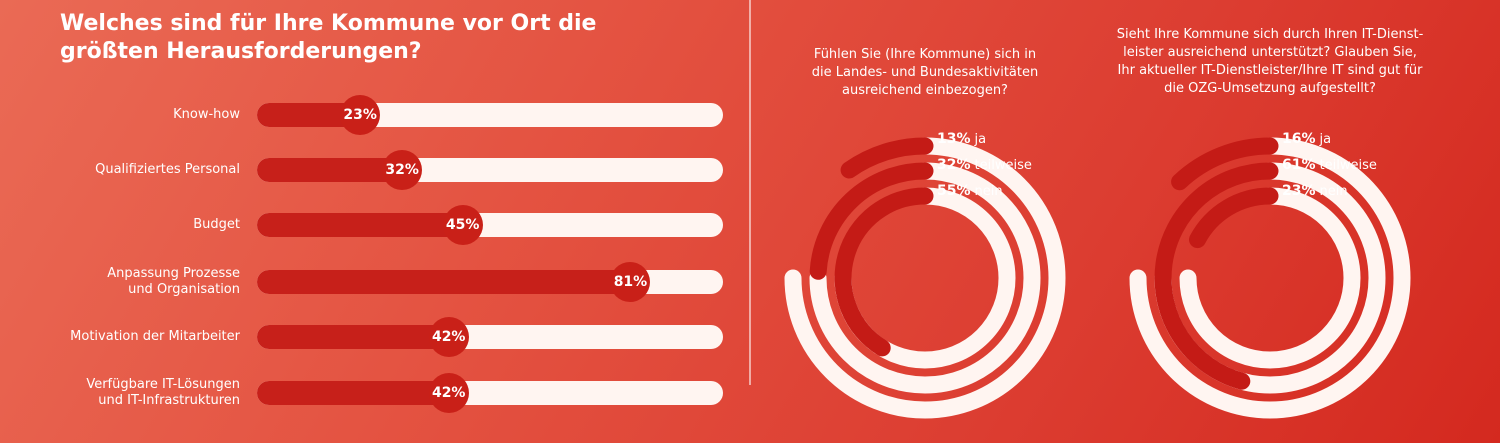  I want to click on legend: 13% ja 32% teilweise 55% nein, so click(984, 165).